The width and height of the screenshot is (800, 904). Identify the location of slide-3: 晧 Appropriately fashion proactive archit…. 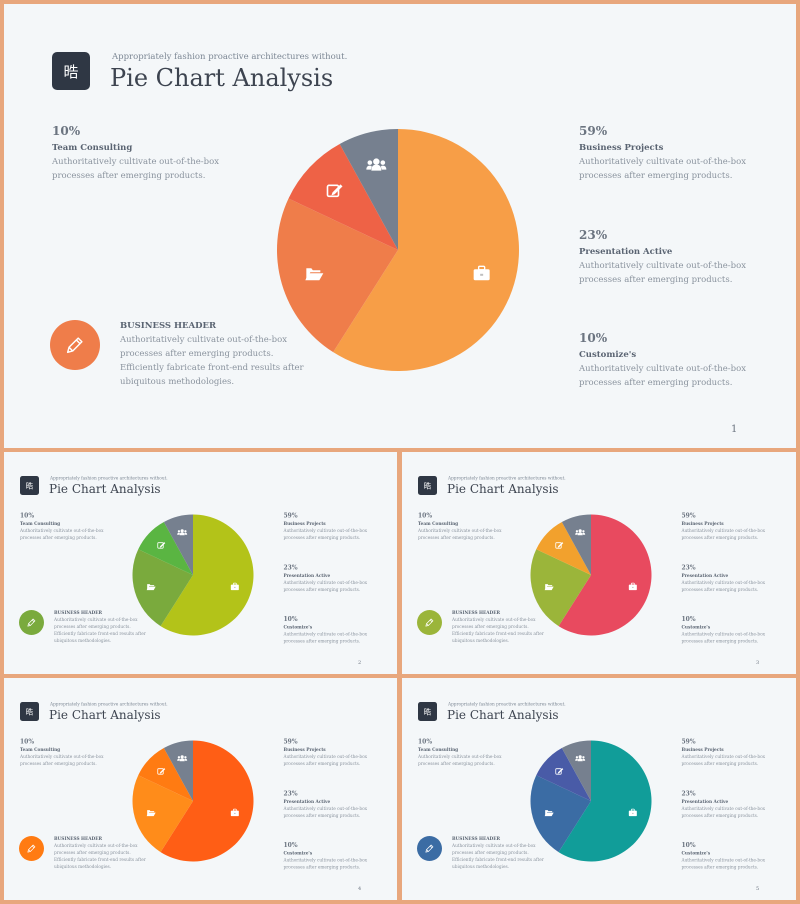
(599, 563).